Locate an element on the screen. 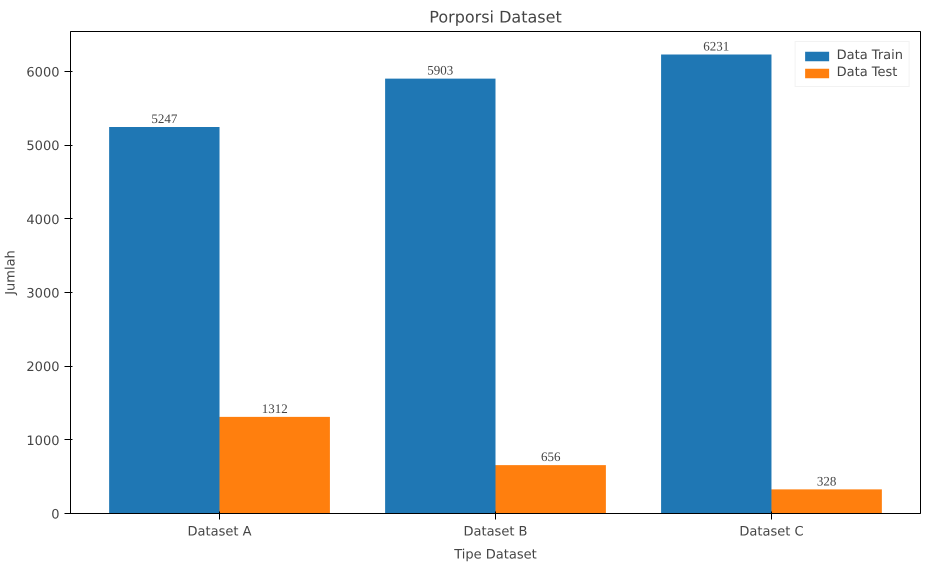  data-label: 5247 is located at coordinates (164, 118).